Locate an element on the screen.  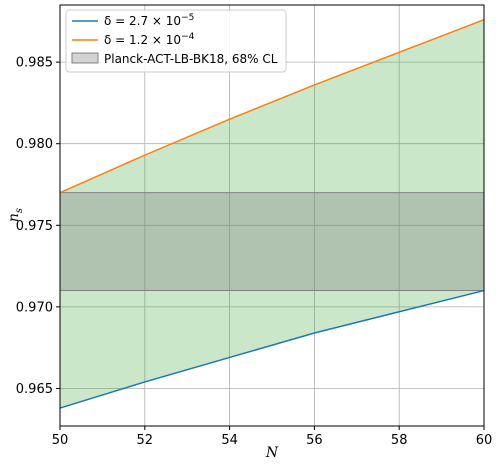
y-axis: 0.965 0.970 0.975 0.980 0.985 is located at coordinates (38, 226).